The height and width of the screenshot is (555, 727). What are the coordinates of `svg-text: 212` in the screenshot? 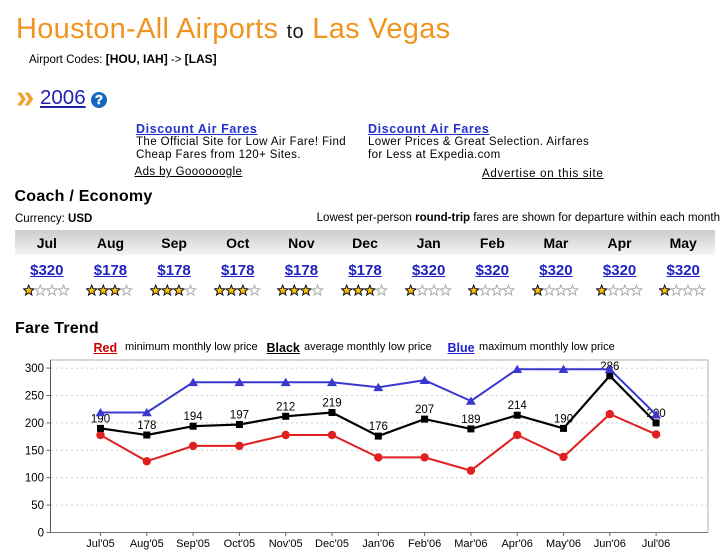 It's located at (285, 407).